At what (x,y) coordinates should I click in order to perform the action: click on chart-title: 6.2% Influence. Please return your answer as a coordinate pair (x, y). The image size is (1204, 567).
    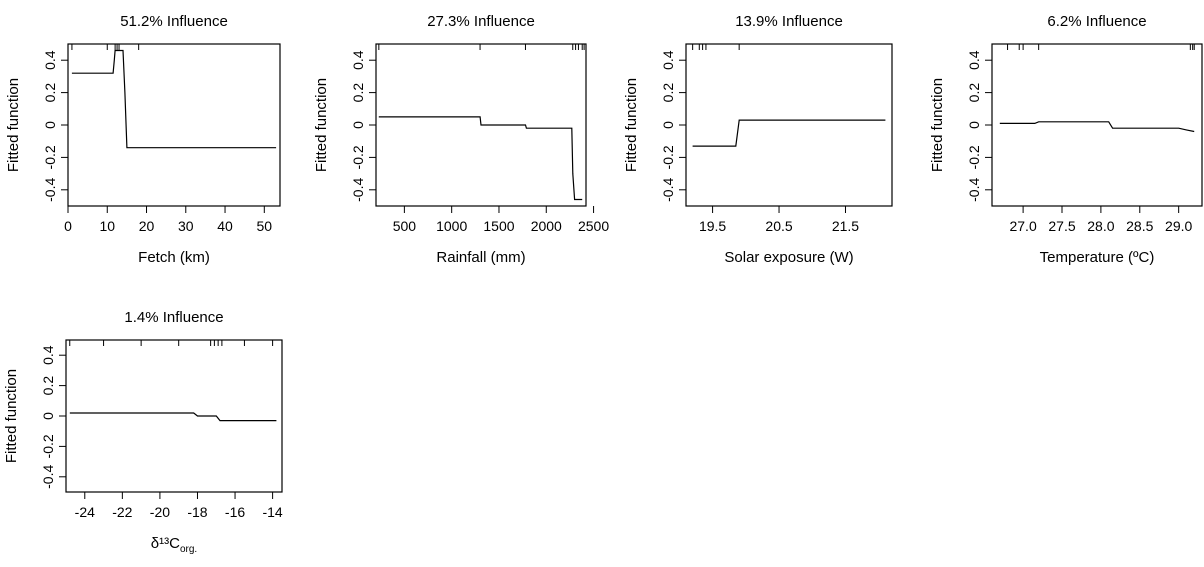
    Looking at the image, I should click on (1096, 21).